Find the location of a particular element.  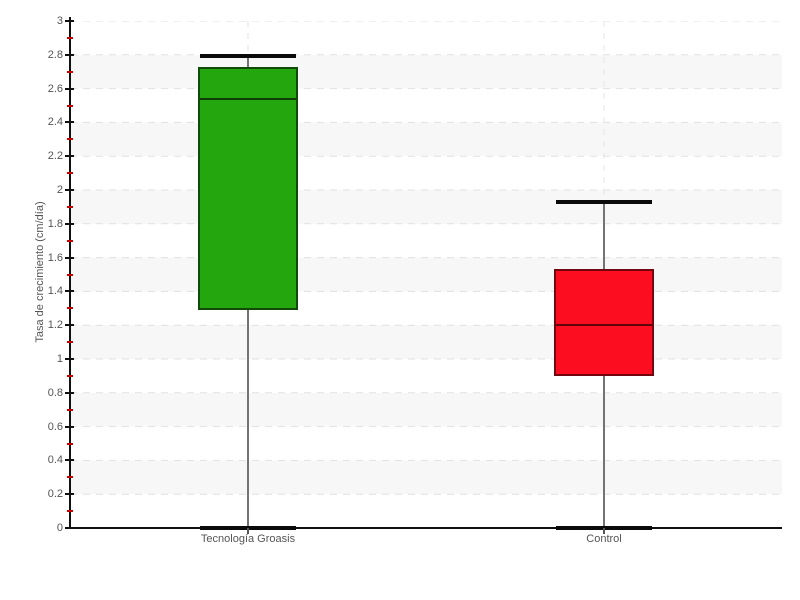

y-tick-label: 1 is located at coordinates (59, 359).